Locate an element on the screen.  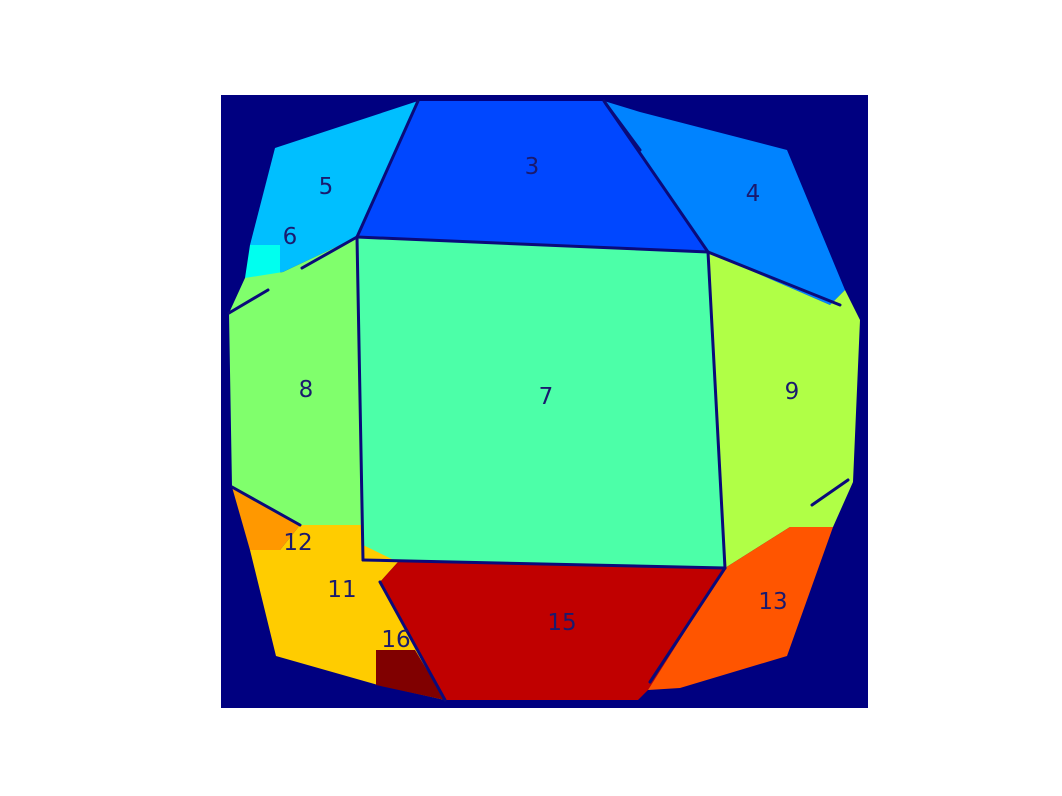
label-region-4: 4 is located at coordinates (753, 194).